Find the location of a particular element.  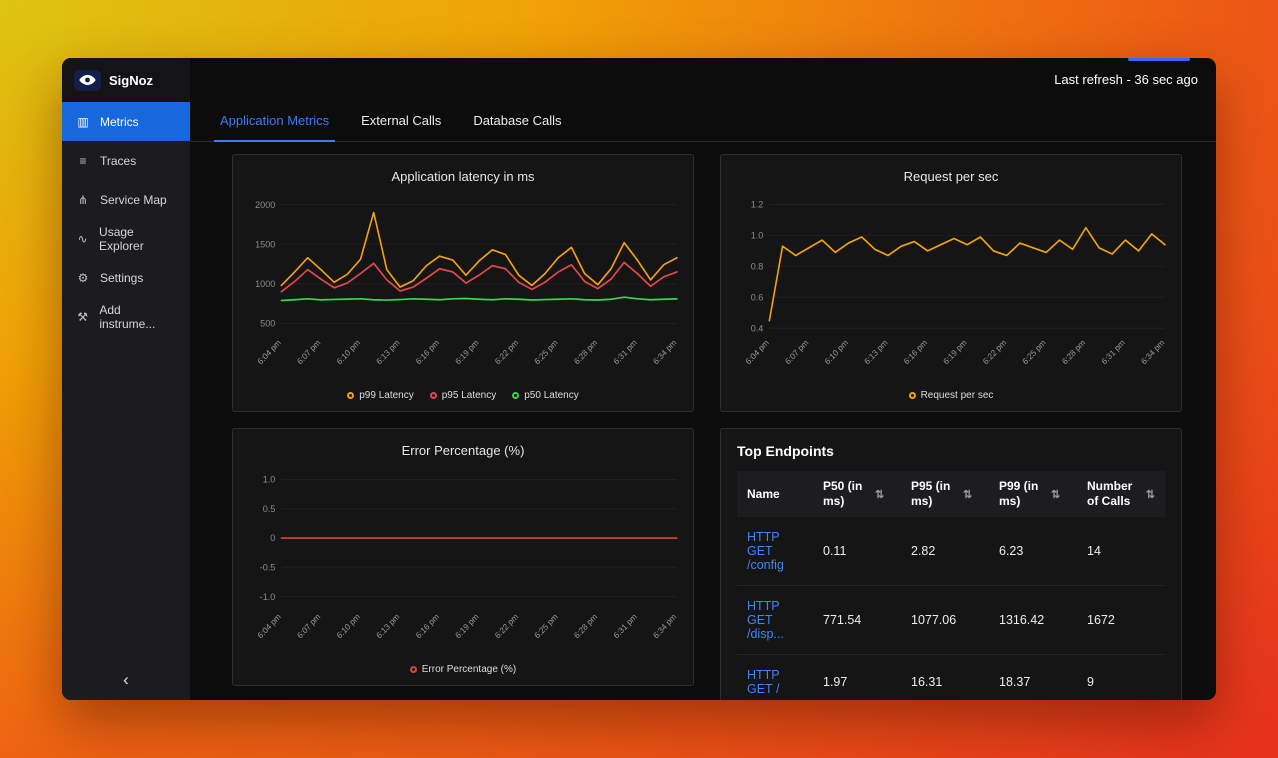

column-label: Name is located at coordinates (763, 494).